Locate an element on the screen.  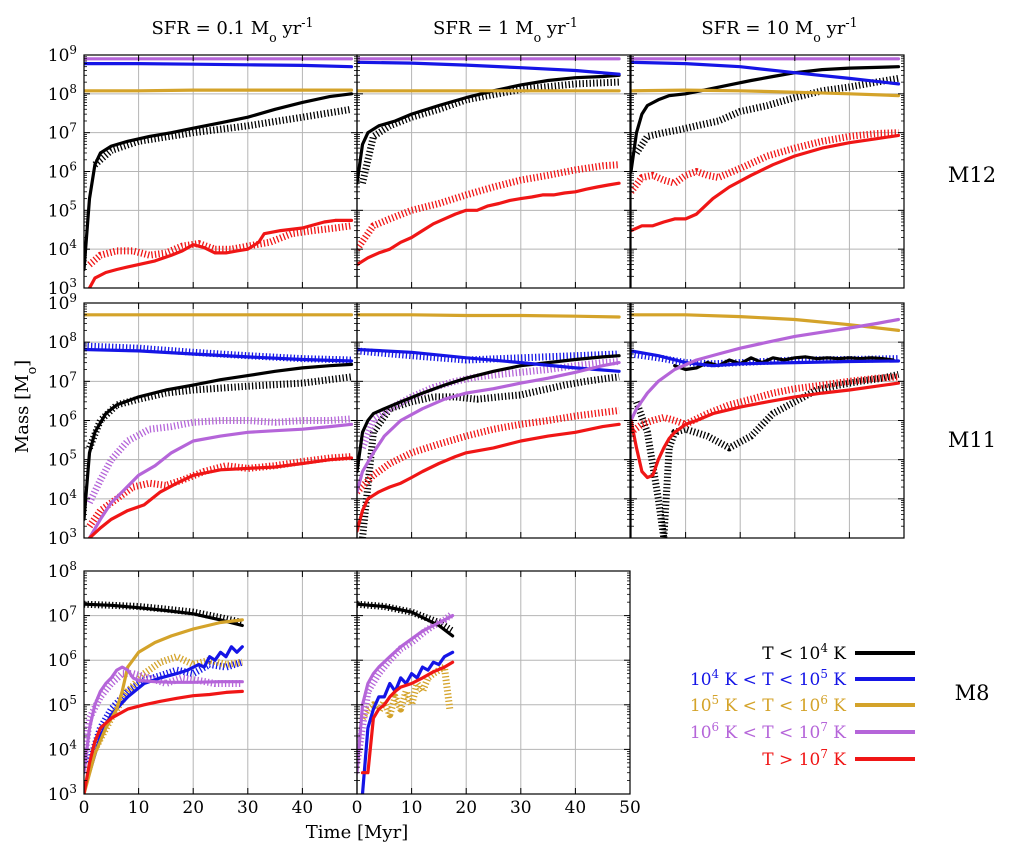
panel-r2-c1 is located at coordinates (493, 682).